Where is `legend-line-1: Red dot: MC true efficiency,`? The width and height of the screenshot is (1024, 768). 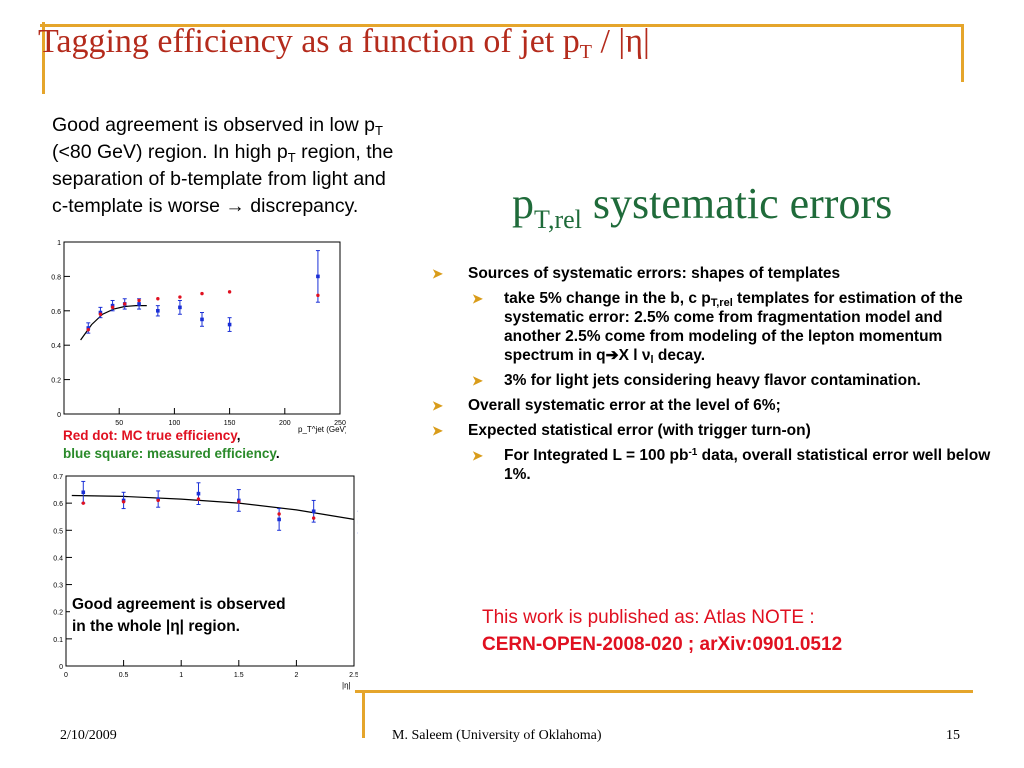
legend-line-1: Red dot: MC true efficiency, is located at coordinates (152, 435).